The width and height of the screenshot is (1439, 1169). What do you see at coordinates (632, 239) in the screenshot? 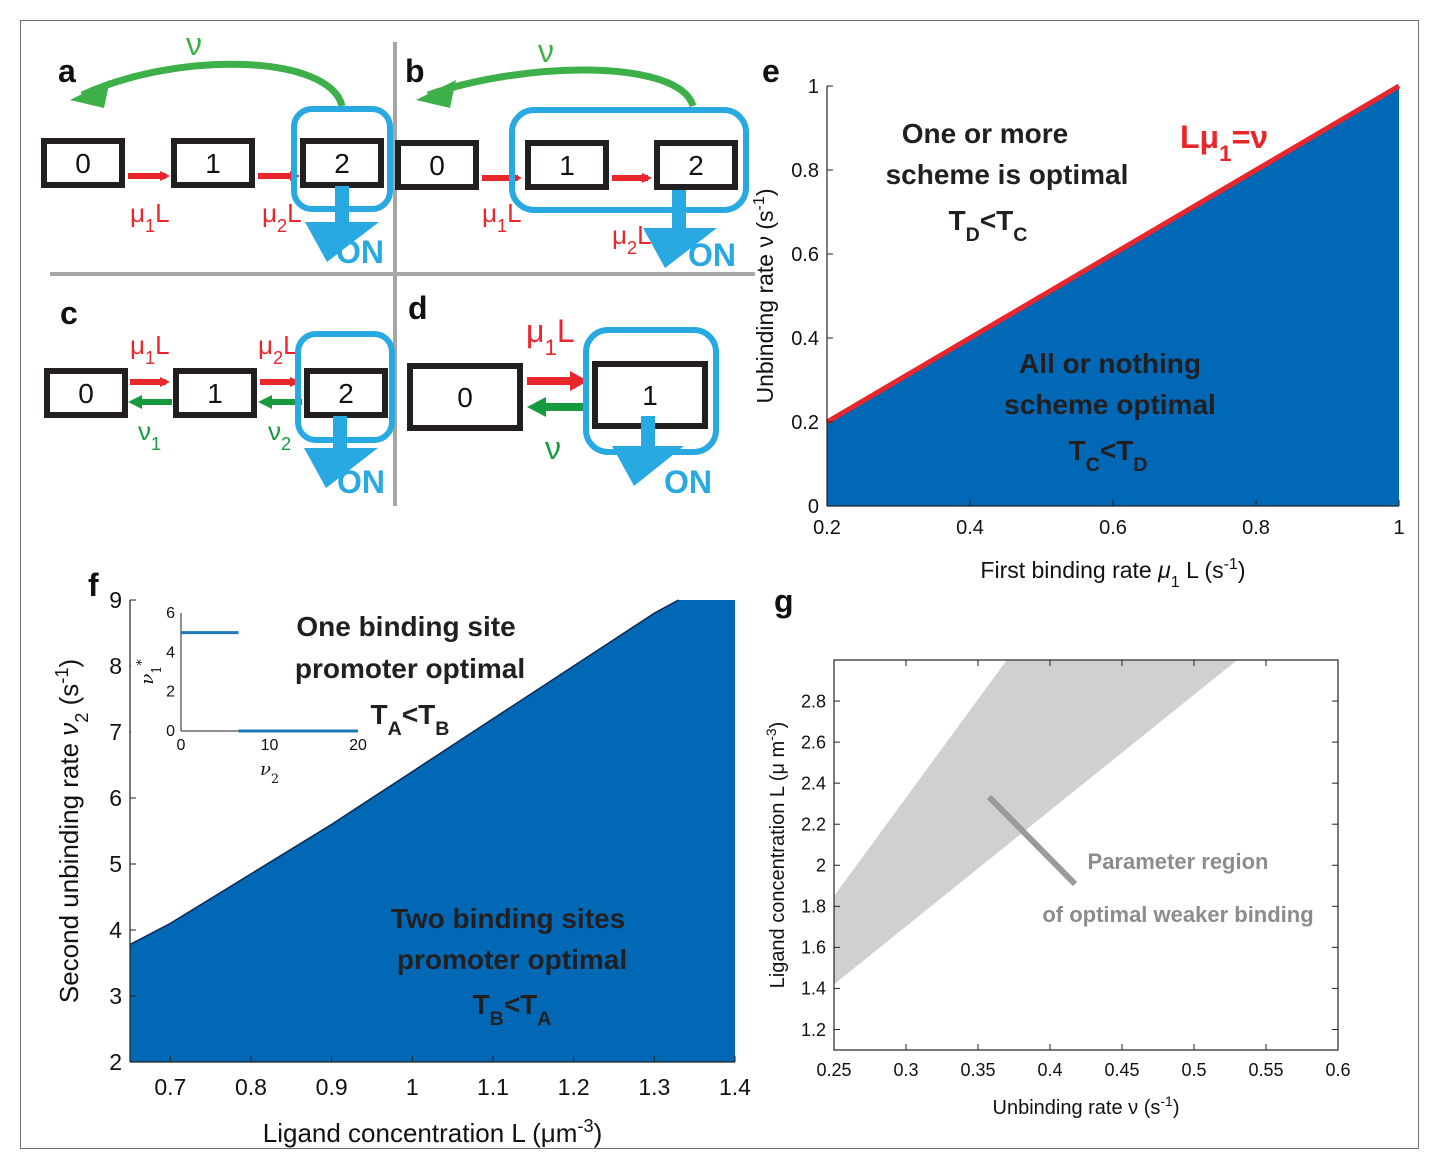
I see `panel-b-forward-rate-2: μ2L` at bounding box center [632, 239].